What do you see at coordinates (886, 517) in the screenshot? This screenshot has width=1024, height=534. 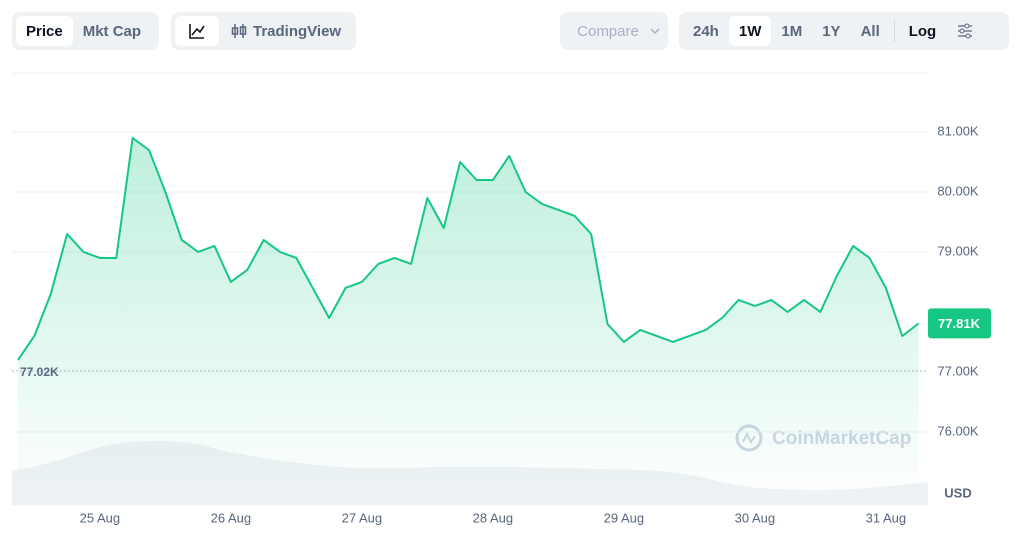 I see `x-tick-label: 31 Aug` at bounding box center [886, 517].